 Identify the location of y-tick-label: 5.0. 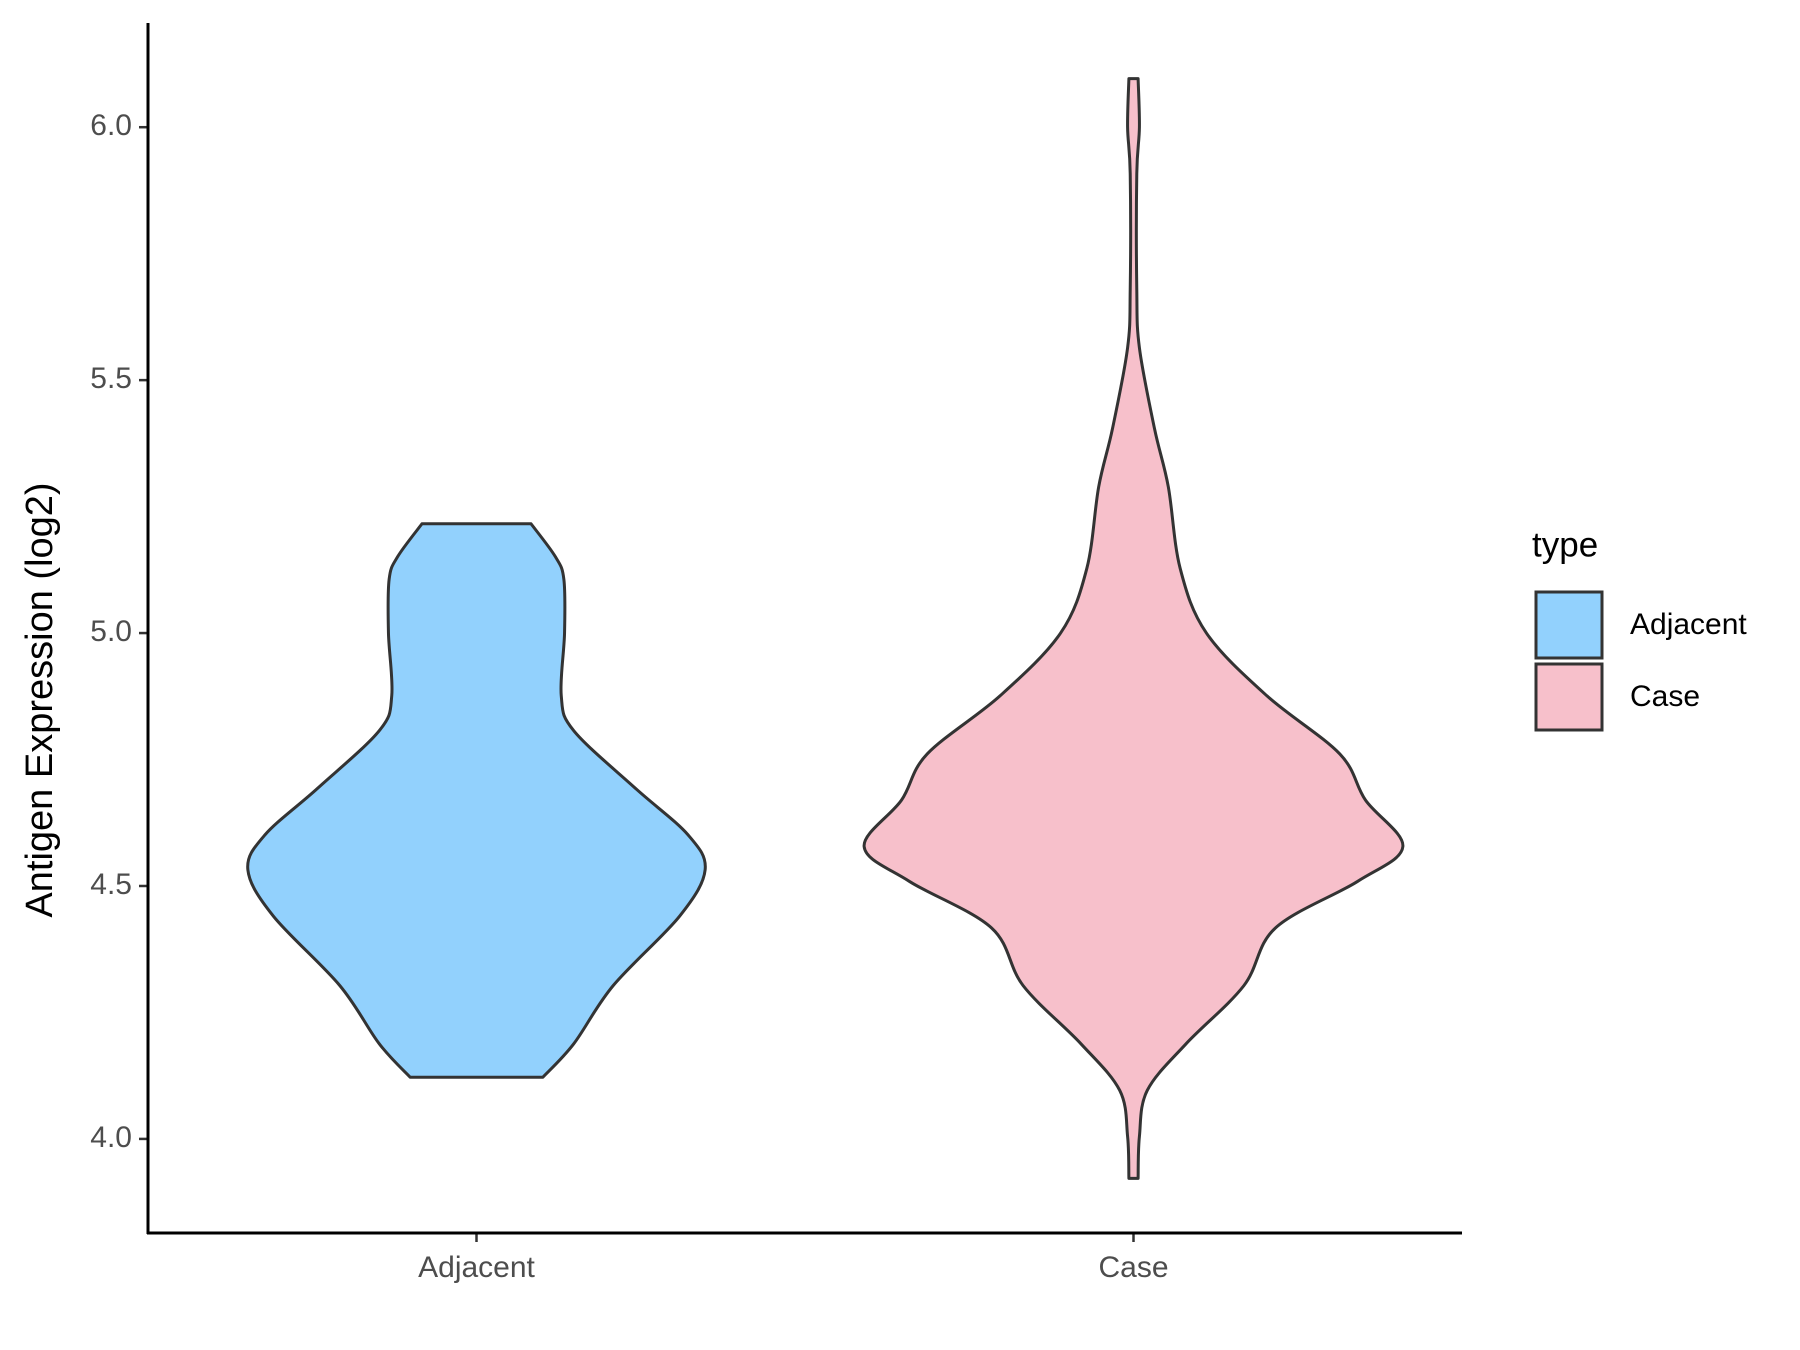
(111, 631).